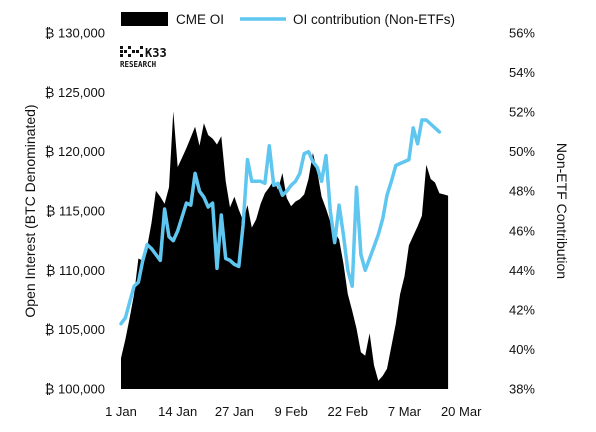 The width and height of the screenshot is (596, 432). I want to click on k33-logo-title: K33, so click(156, 53).